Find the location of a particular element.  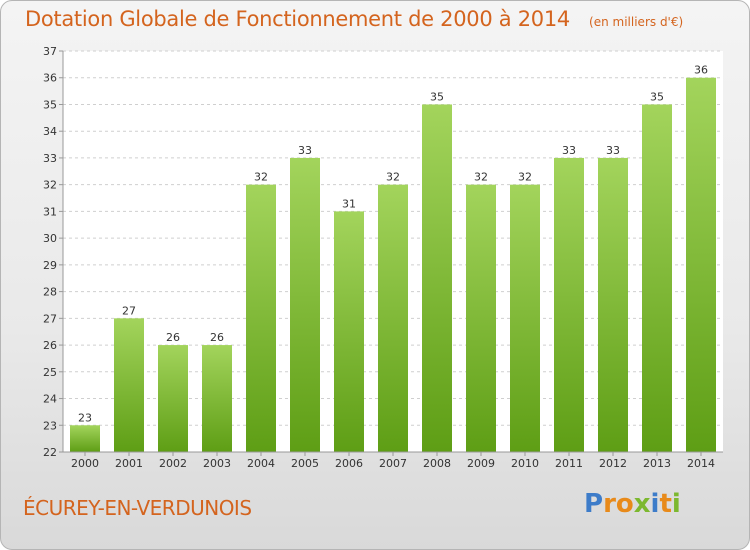

y-tick-label: 33 is located at coordinates (50, 158).